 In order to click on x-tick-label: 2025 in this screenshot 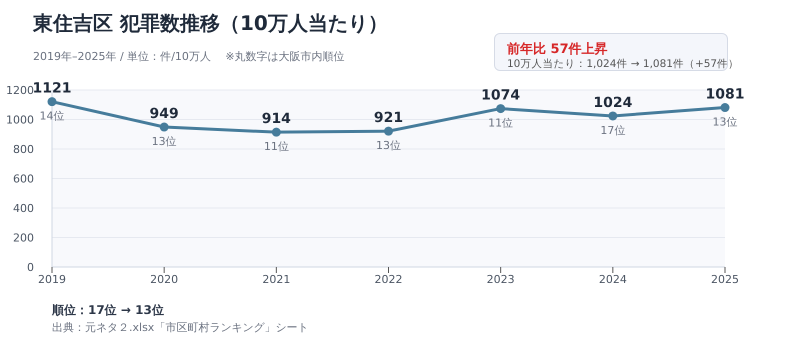, I will do `click(725, 279)`.